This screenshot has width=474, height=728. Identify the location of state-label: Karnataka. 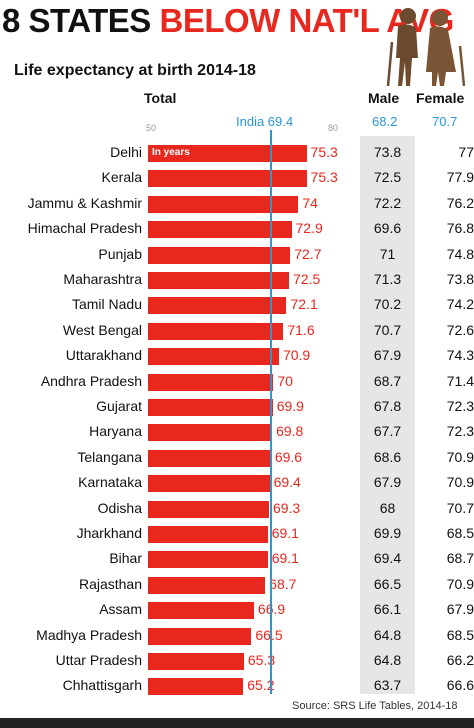
(110, 482).